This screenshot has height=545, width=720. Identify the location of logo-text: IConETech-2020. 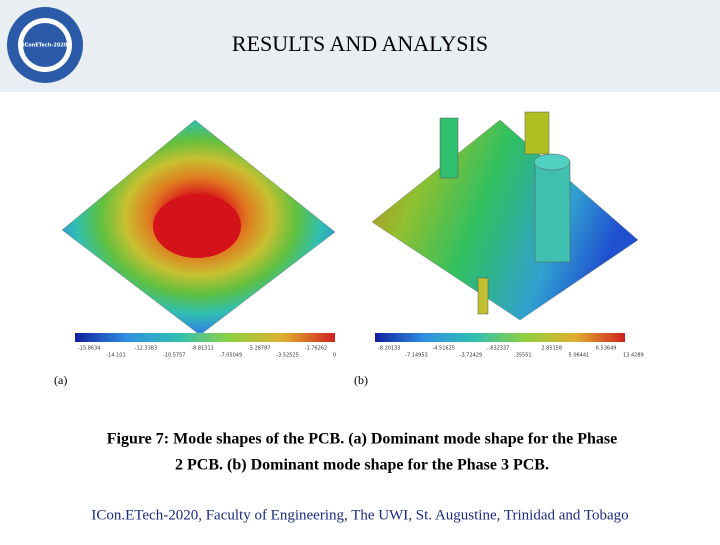
(45, 46).